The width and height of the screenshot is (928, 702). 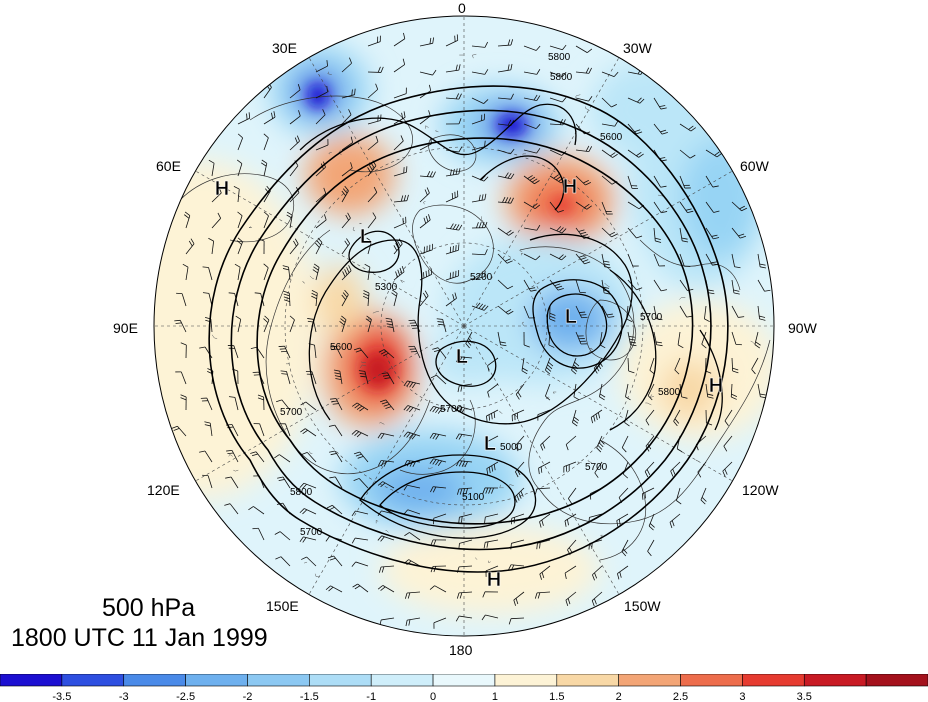 I want to click on high-pressure-center: H, so click(x=222, y=189).